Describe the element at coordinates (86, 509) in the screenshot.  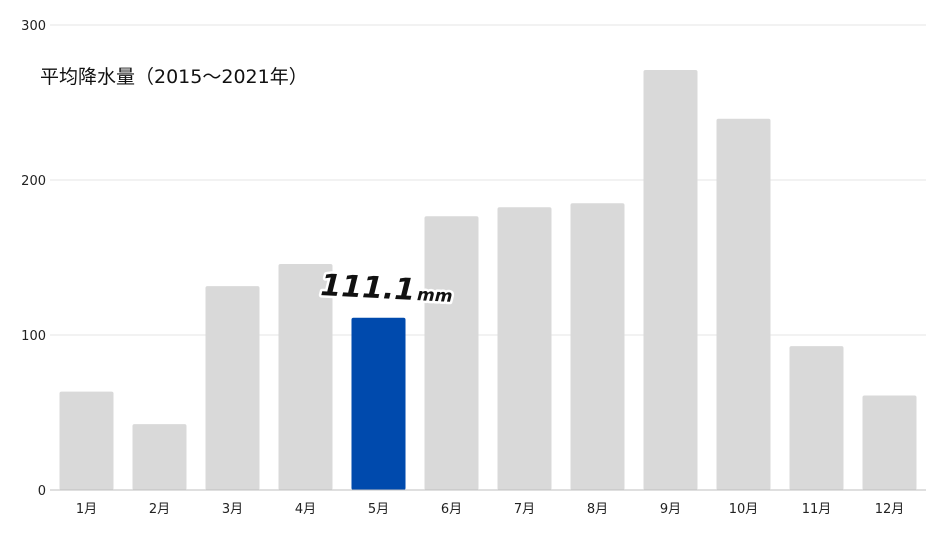
I see `x-tick-label: 1月` at that location.